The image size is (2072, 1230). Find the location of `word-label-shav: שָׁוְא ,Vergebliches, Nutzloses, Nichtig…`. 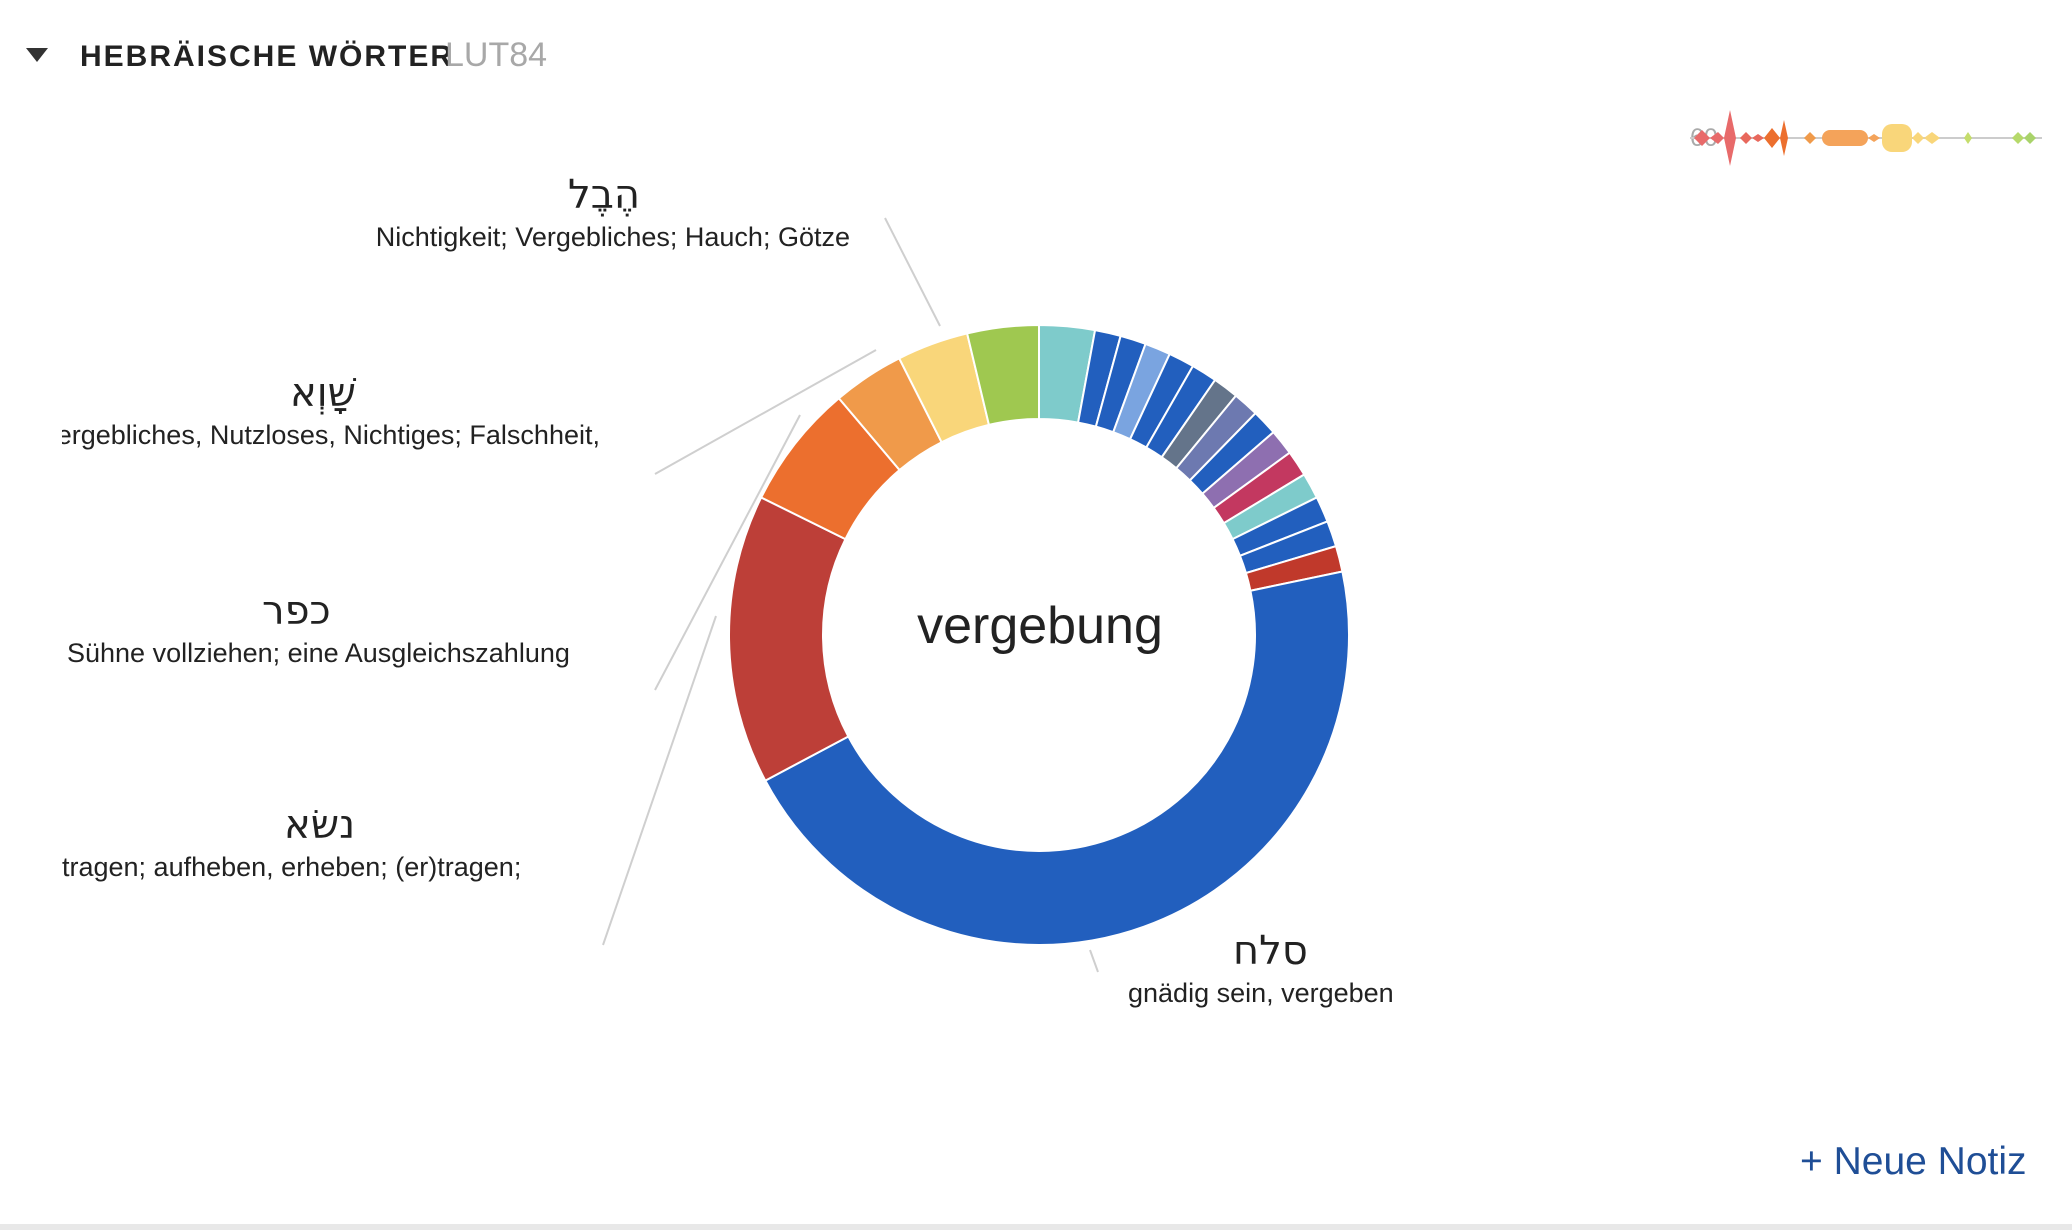

word-label-shav: שָׁוְא ,Vergebliches, Nutzloses, Nichtig… is located at coordinates (331, 410).